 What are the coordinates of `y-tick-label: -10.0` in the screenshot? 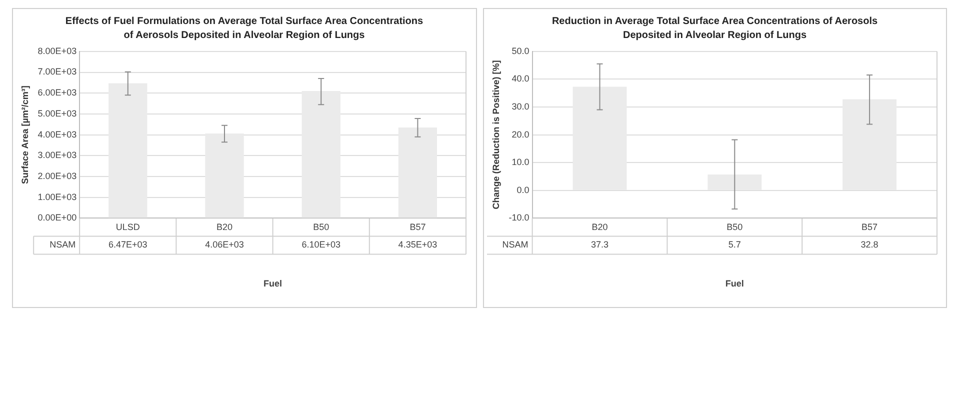 It's located at (519, 217).